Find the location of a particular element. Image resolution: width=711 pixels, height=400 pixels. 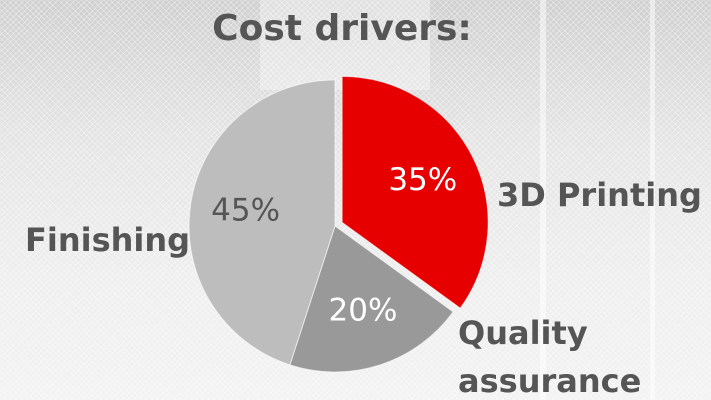

category-label: Finishing is located at coordinates (108, 240).